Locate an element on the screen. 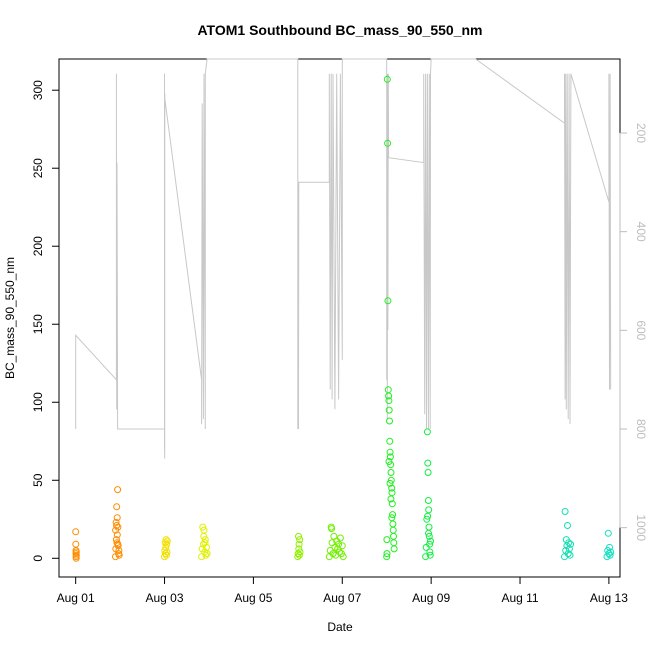  x-tick-label: Aug 03 is located at coordinates (165, 598).